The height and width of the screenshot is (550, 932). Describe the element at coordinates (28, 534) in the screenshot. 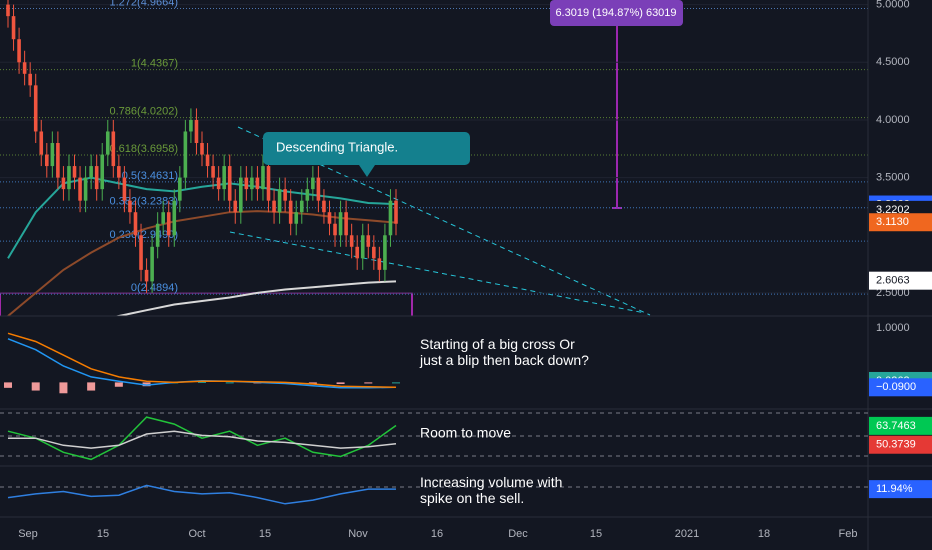

I see `x-tick-label: Sep` at that location.